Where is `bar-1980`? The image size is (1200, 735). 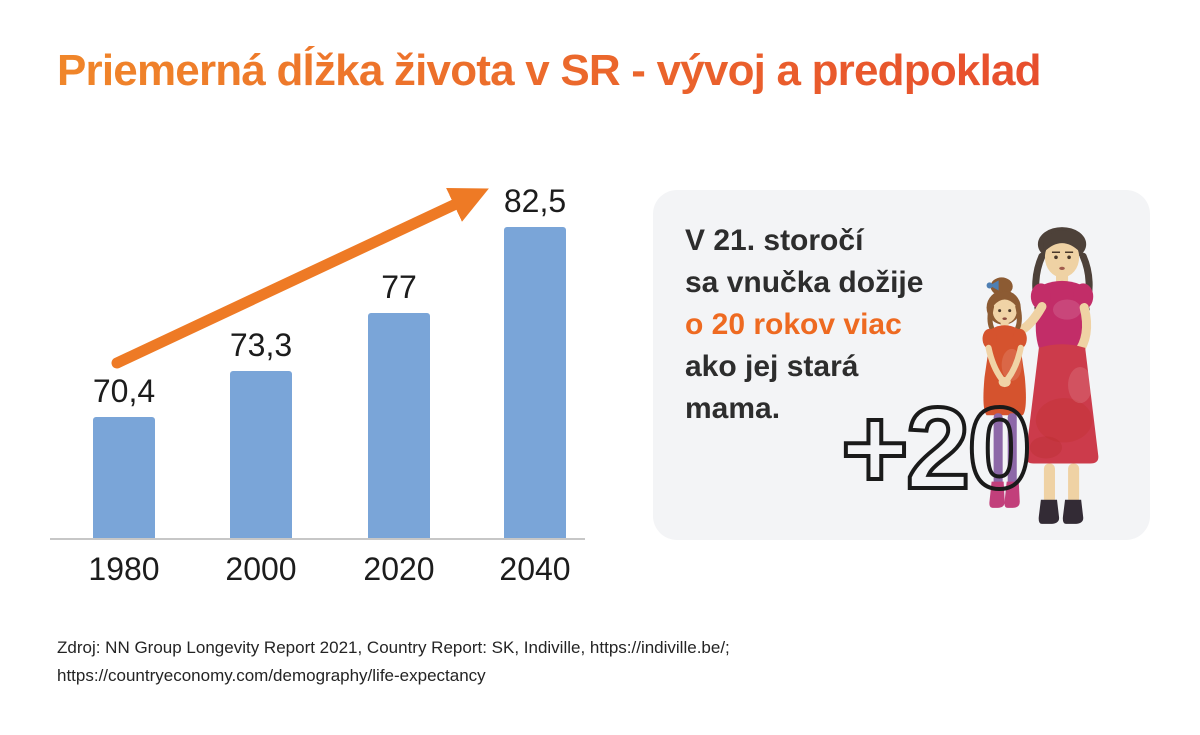 bar-1980 is located at coordinates (124, 477).